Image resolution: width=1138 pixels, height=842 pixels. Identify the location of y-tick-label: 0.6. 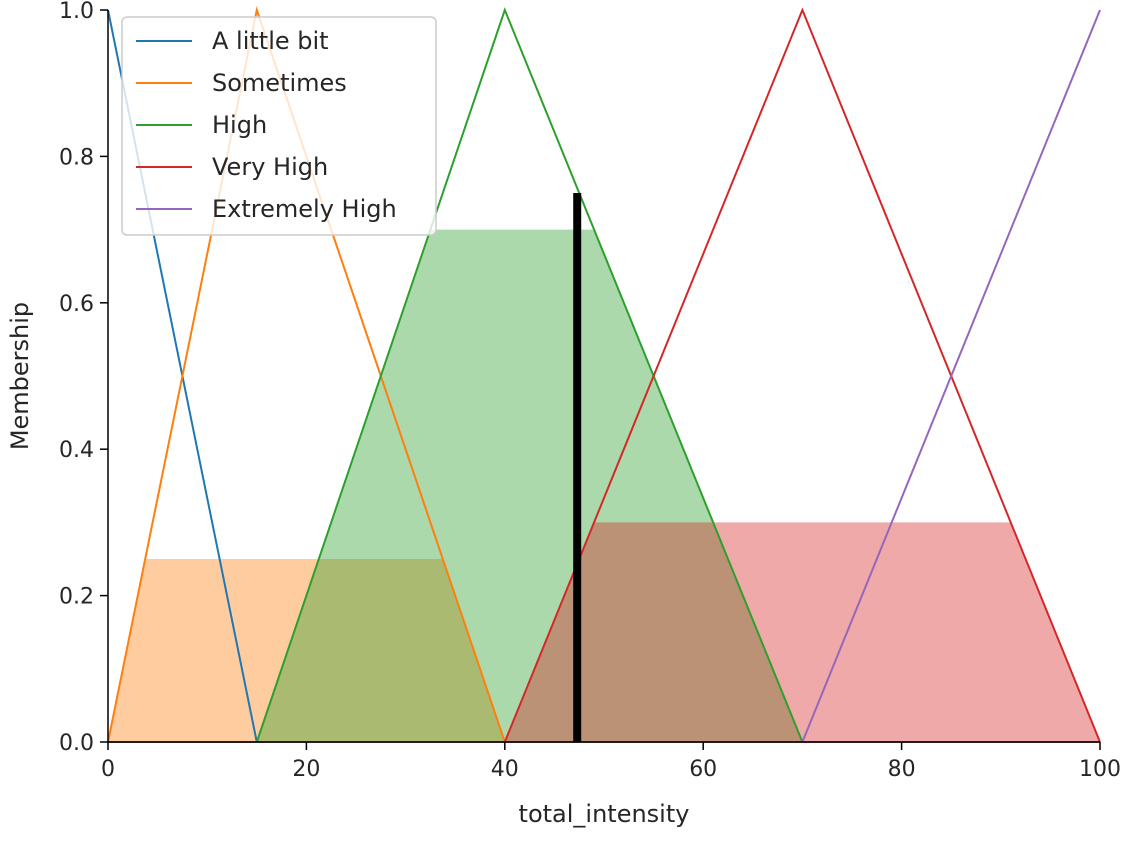
(76, 304).